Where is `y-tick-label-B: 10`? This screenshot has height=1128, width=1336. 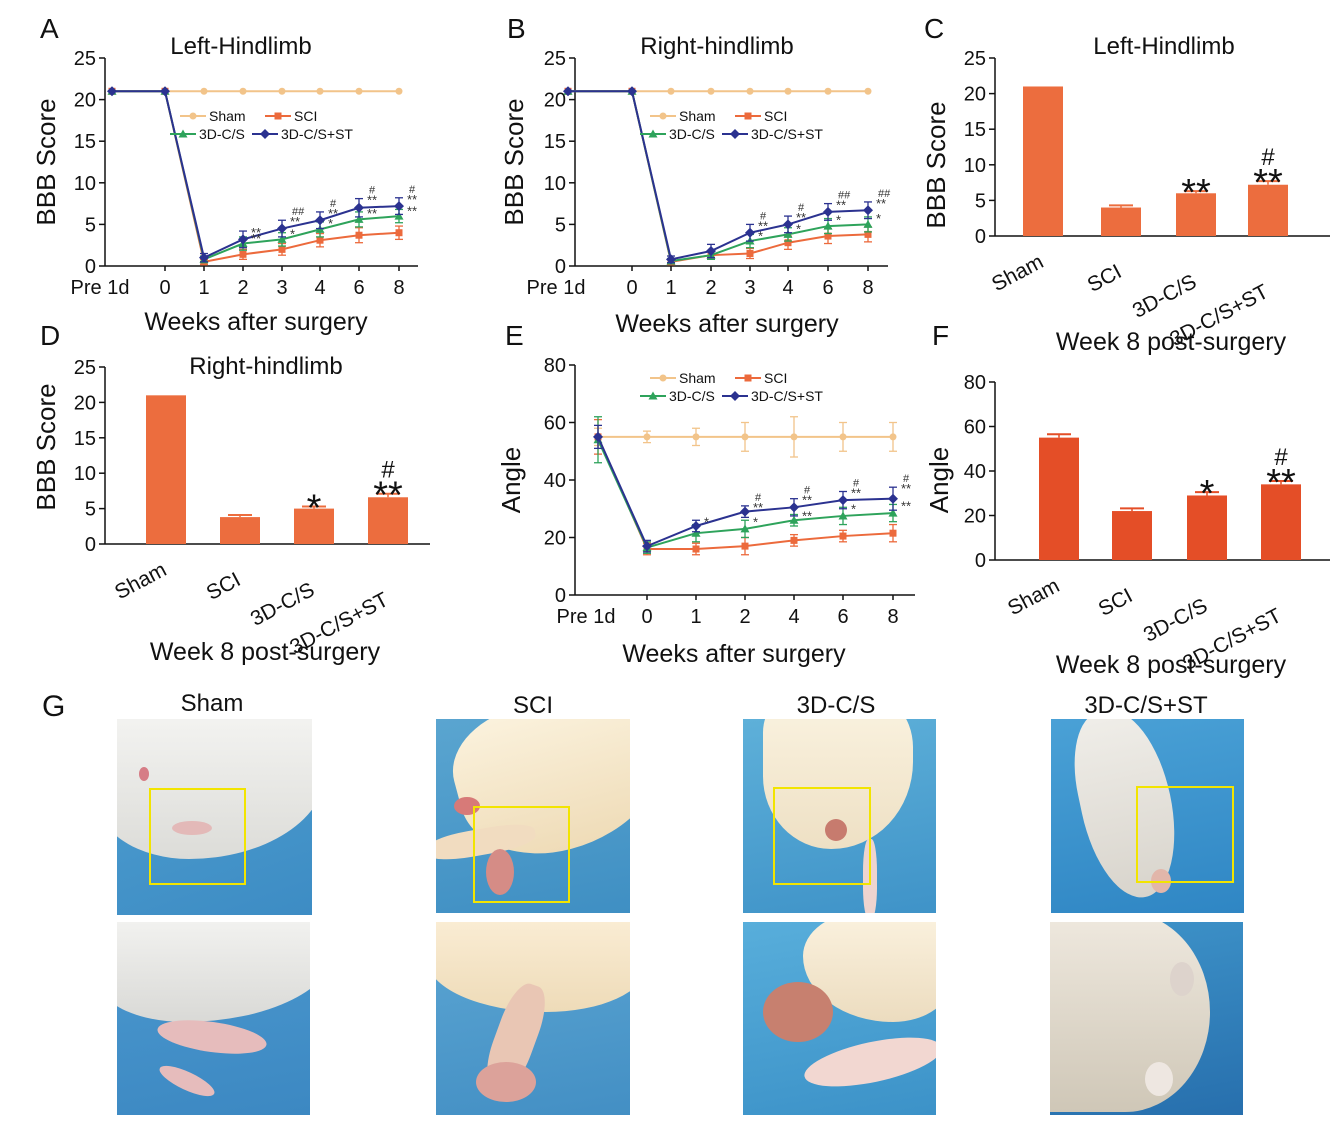
y-tick-label-B: 10 is located at coordinates (555, 184).